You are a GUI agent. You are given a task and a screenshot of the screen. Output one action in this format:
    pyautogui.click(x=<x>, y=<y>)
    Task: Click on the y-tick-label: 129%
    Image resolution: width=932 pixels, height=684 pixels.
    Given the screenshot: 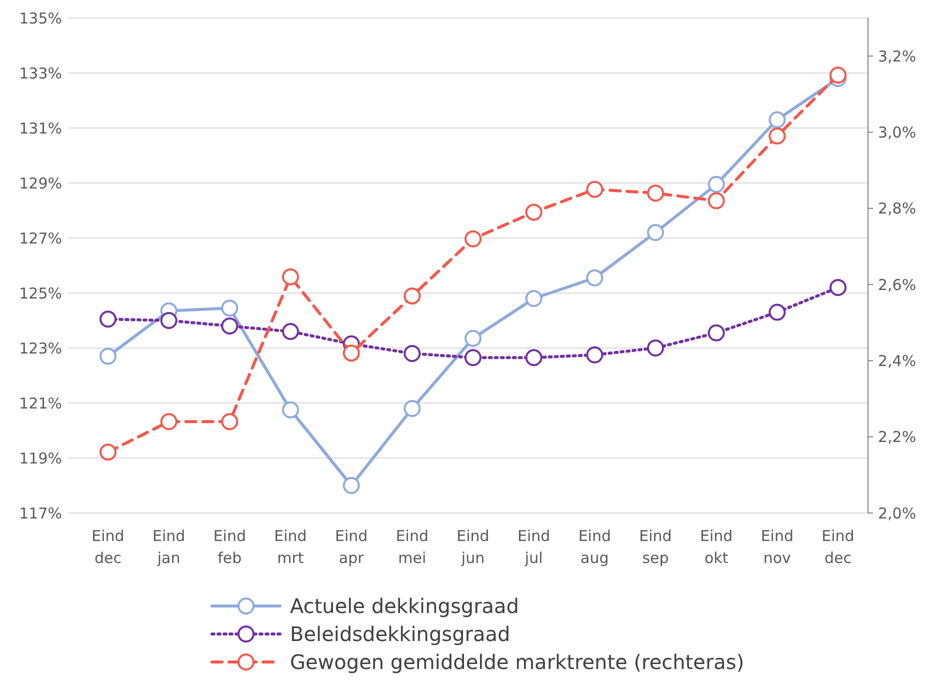 What is the action you would take?
    pyautogui.click(x=40, y=183)
    